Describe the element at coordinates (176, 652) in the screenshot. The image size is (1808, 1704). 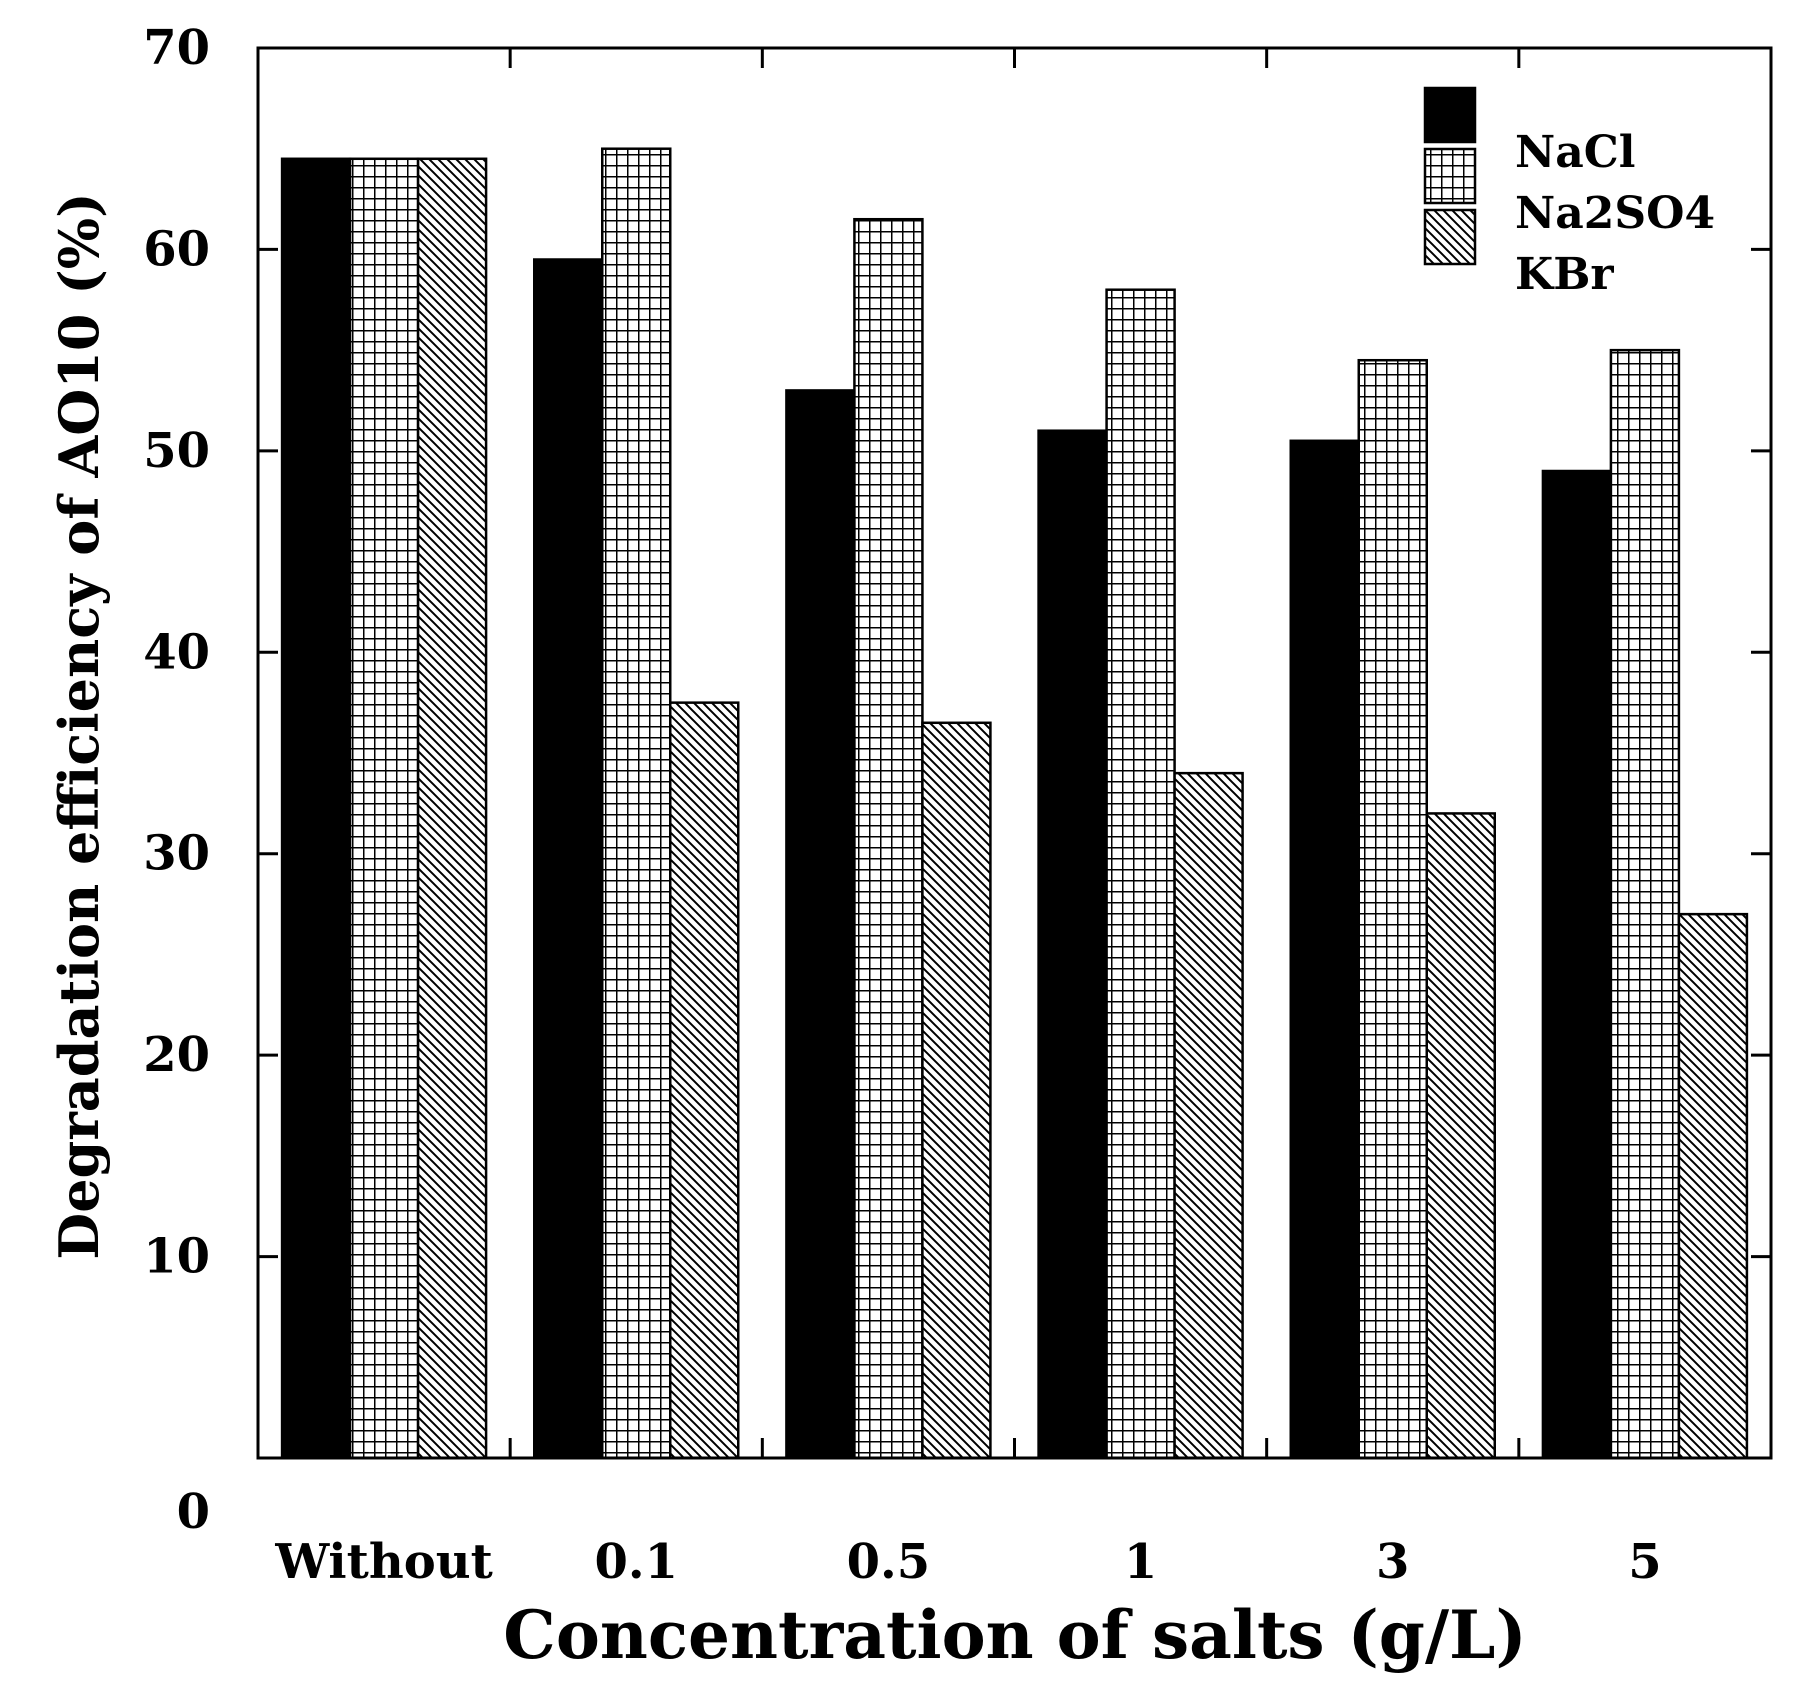
I see `y-tick-label: 40` at that location.